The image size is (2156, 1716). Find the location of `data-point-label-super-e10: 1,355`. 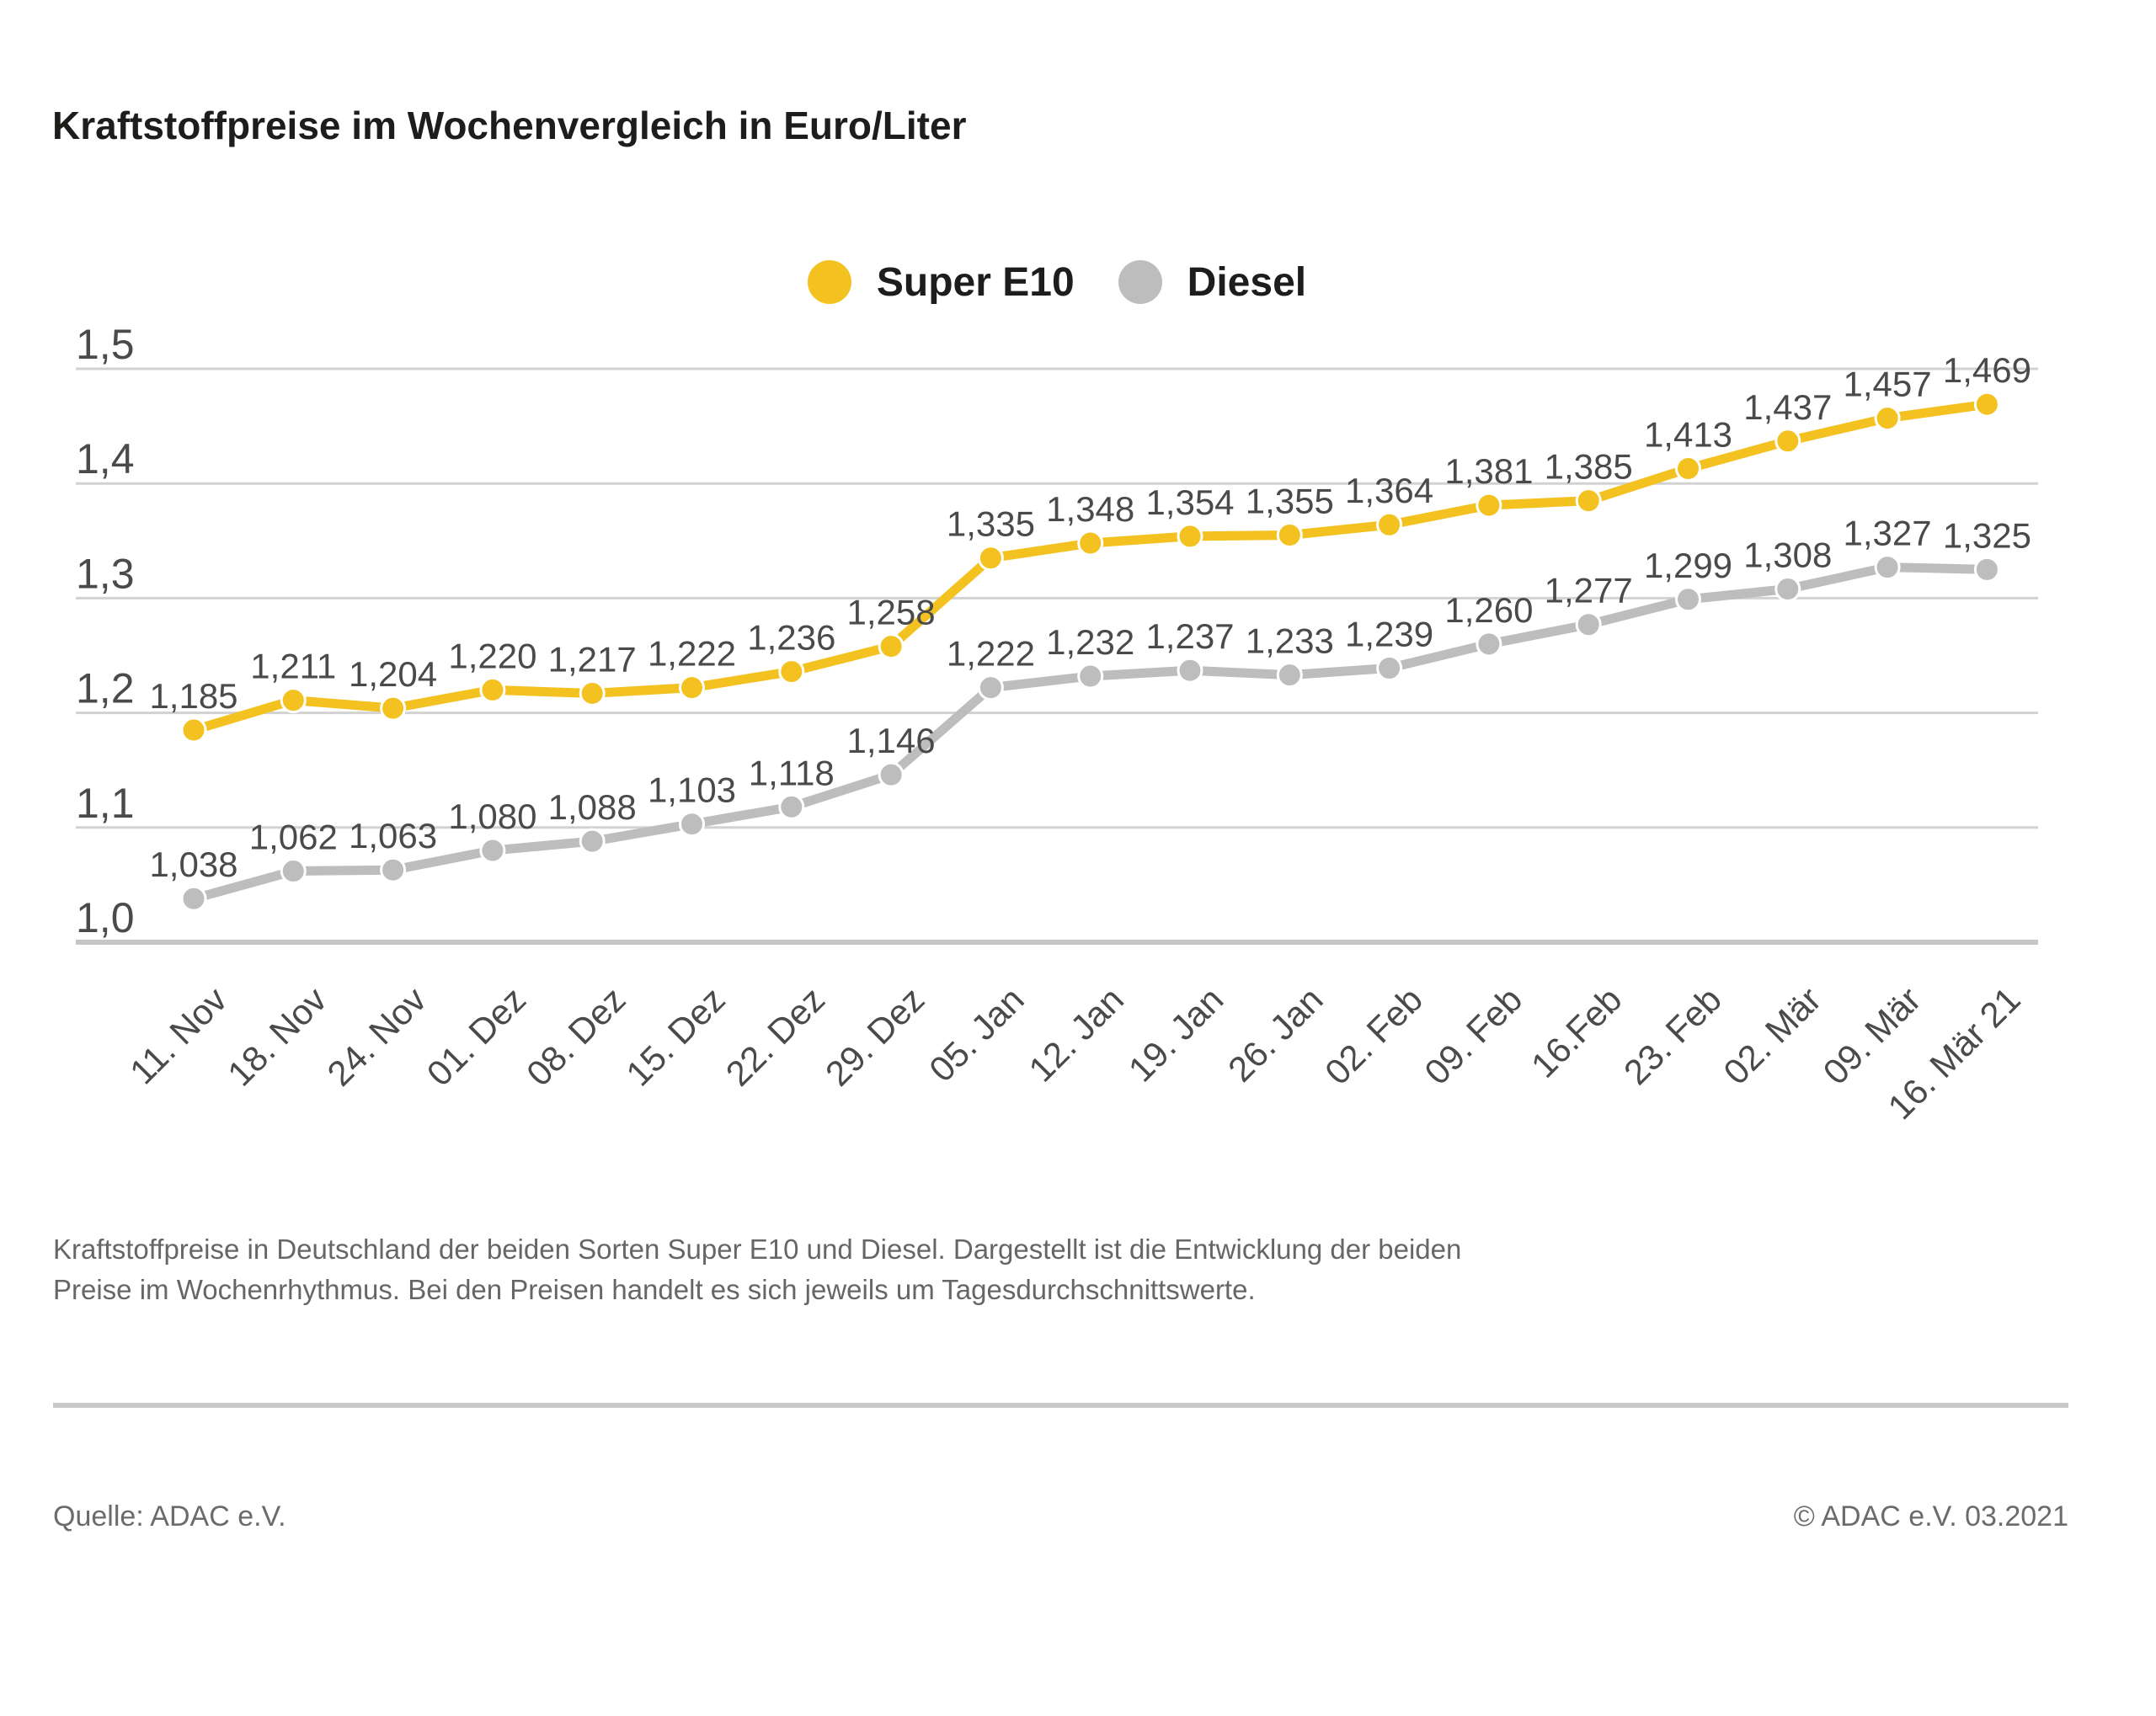

data-point-label-super-e10: 1,355 is located at coordinates (1290, 500).